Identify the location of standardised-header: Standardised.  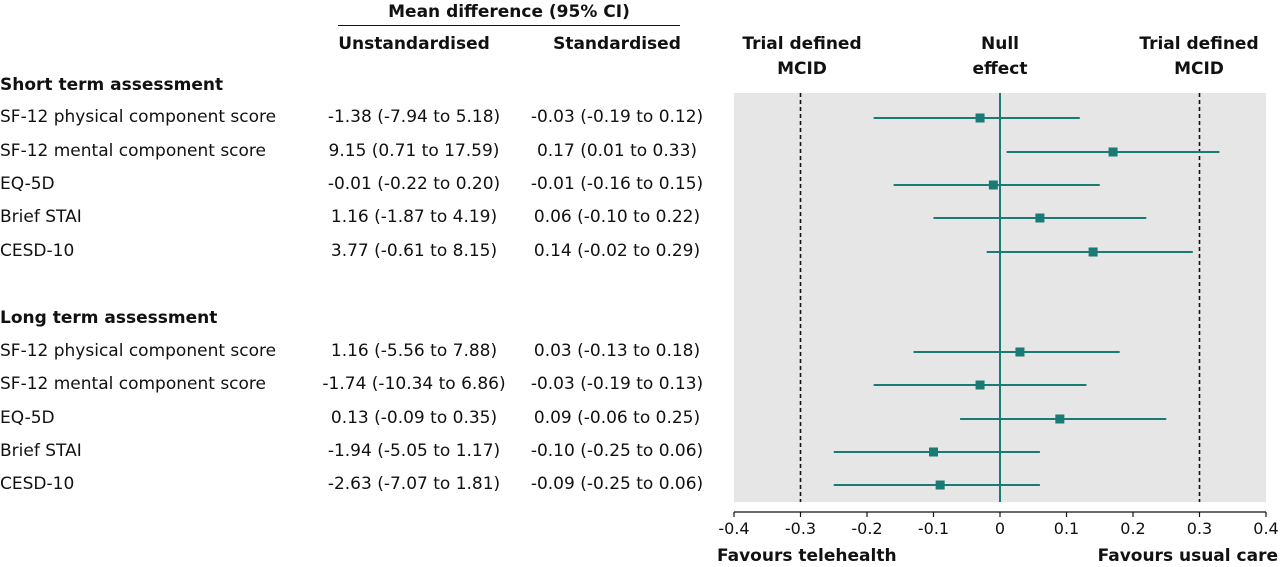
(617, 44).